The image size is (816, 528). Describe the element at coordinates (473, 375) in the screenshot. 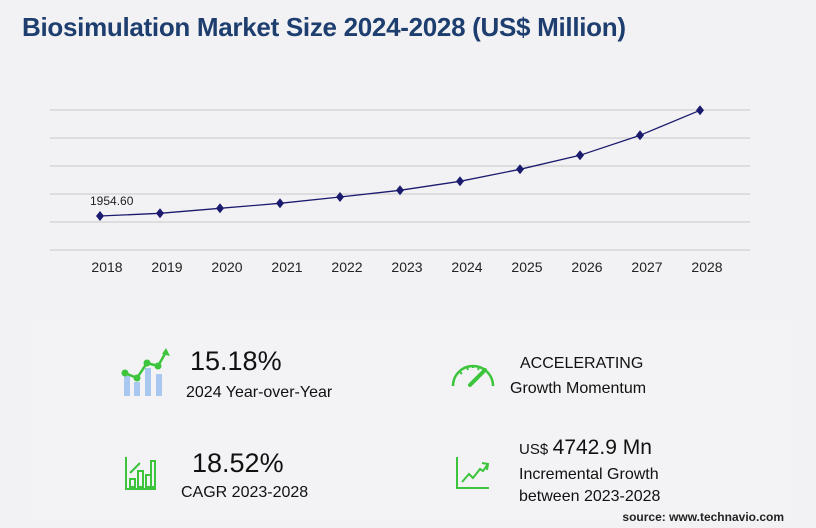

I see `speedometer-icon` at that location.